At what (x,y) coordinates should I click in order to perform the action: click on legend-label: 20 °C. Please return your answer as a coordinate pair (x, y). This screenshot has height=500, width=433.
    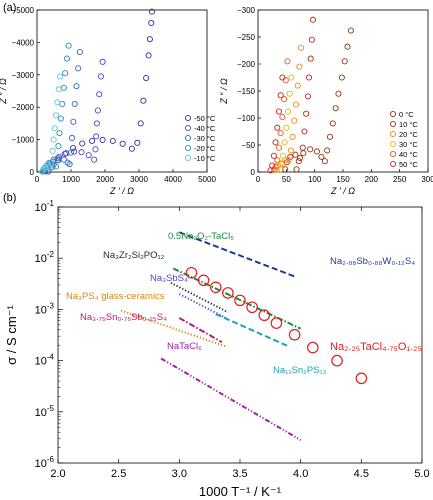
    Looking at the image, I should click on (408, 134).